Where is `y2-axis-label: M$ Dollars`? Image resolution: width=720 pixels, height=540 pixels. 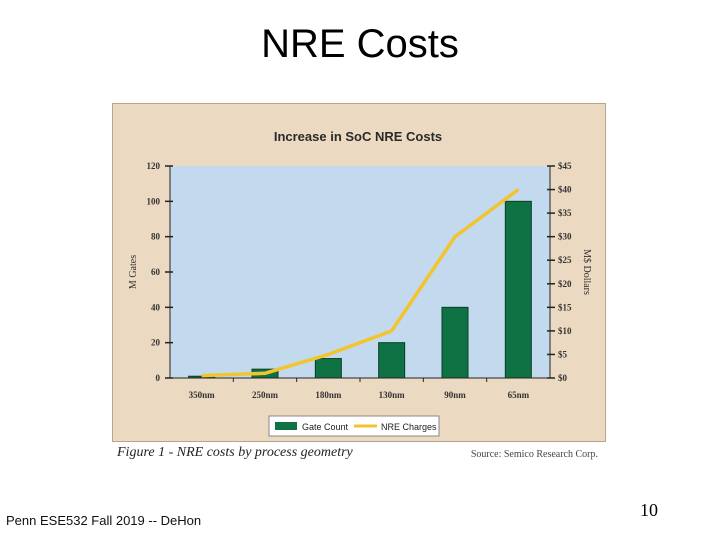 y2-axis-label: M$ Dollars is located at coordinates (586, 272).